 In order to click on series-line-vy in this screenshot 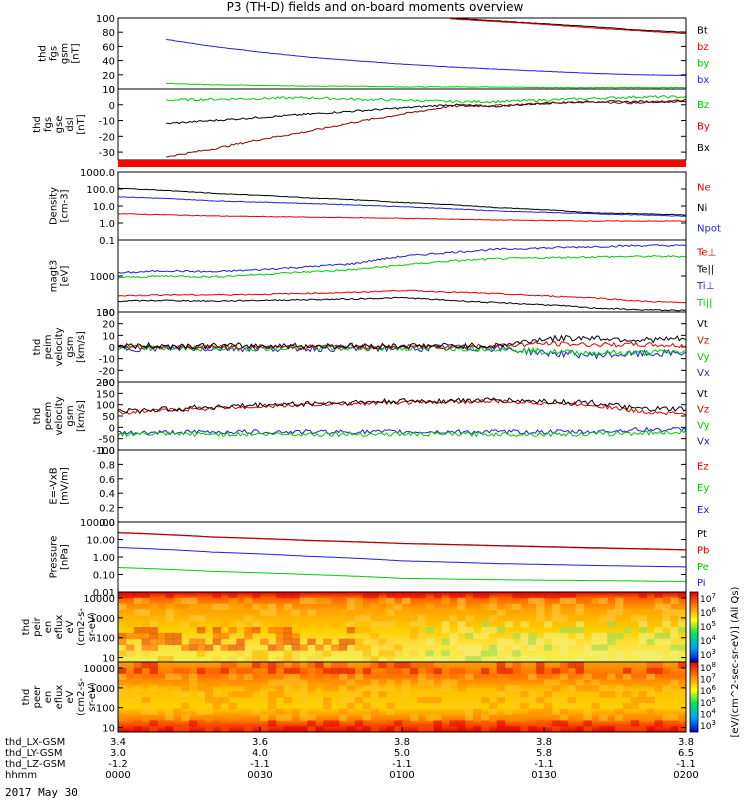, I will do `click(402, 350)`.